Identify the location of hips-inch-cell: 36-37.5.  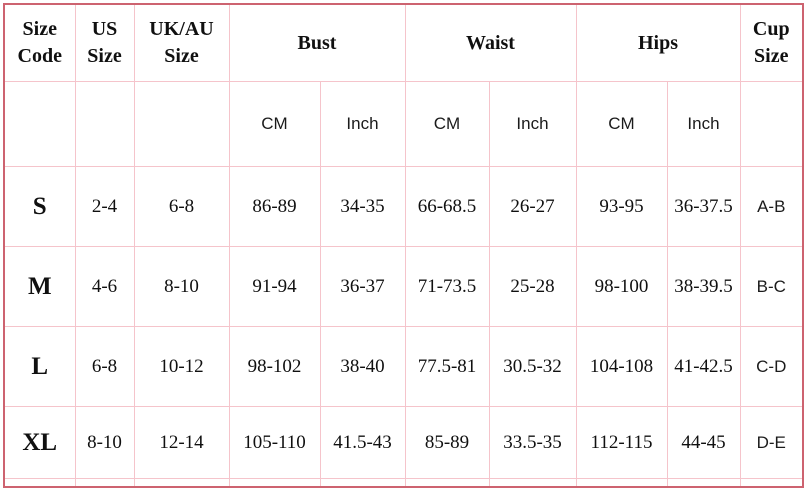
(703, 206).